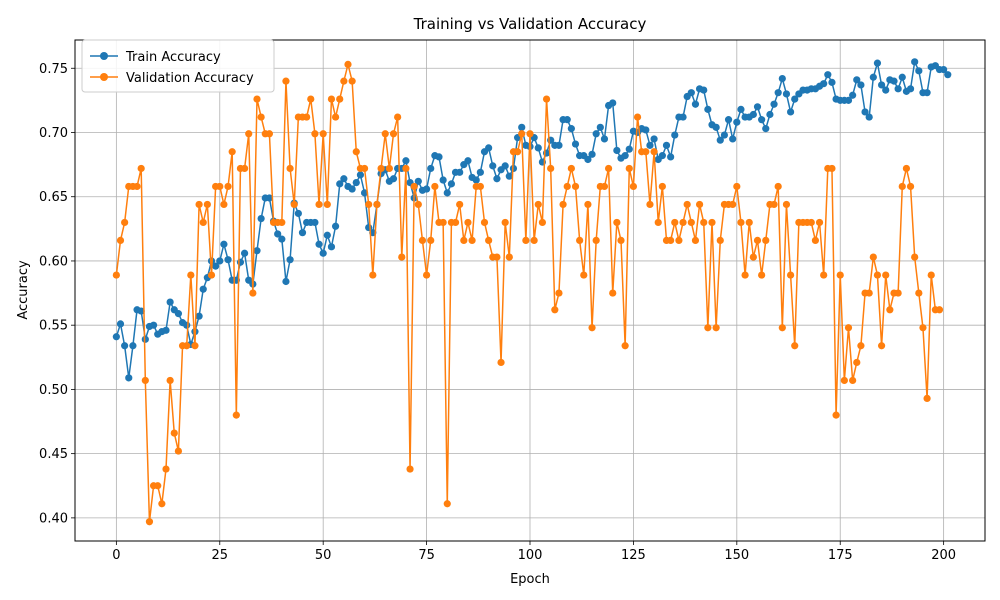 The width and height of the screenshot is (1000, 600). I want to click on y-tick-label: 0.55, so click(53, 326).